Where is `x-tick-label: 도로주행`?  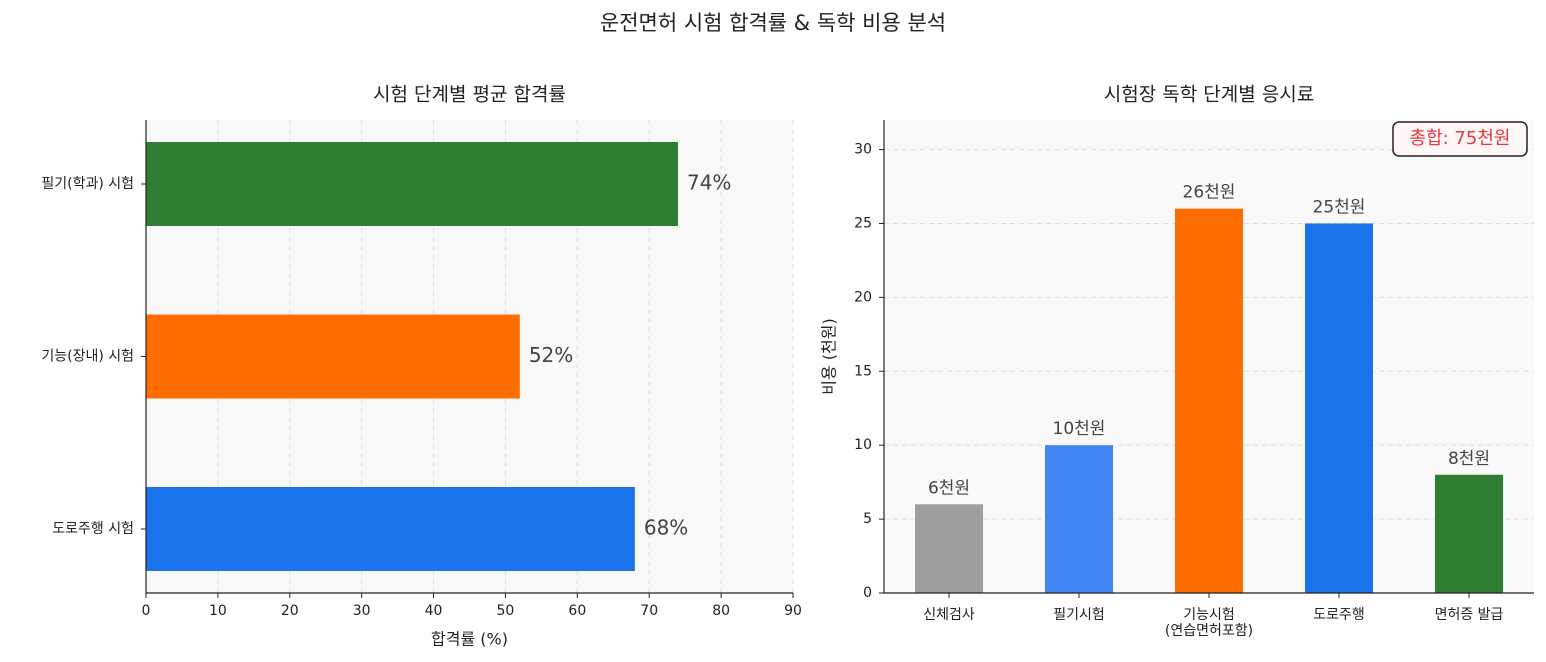 x-tick-label: 도로주행 is located at coordinates (1339, 615).